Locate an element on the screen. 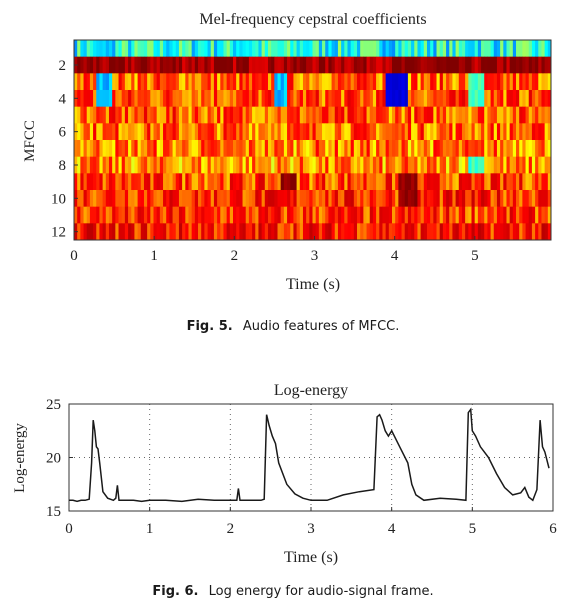  mfcc-y-tick-label: 2 is located at coordinates (63, 66).